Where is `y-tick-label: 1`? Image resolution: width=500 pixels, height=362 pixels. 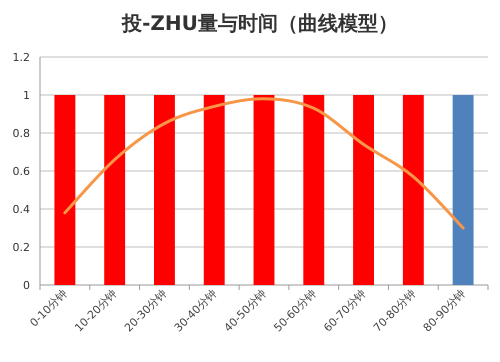 y-tick-label: 1 is located at coordinates (26, 95).